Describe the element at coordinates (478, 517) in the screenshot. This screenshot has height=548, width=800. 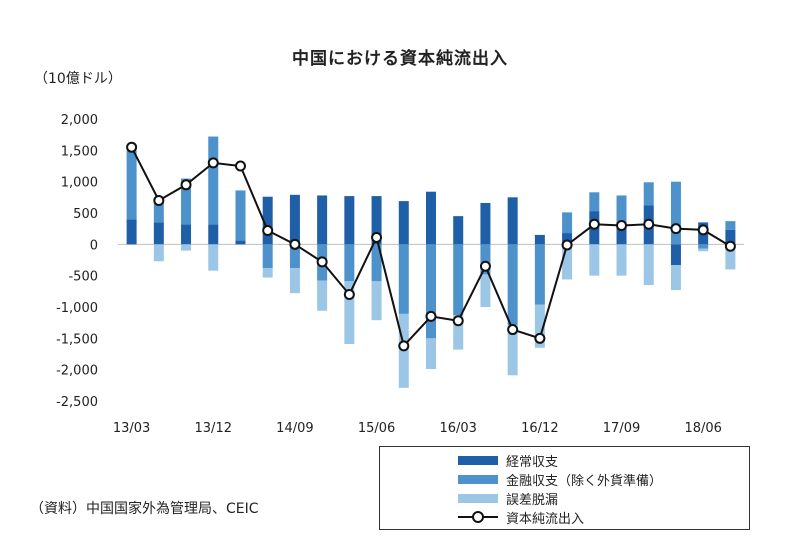
I see `legend-line-marker-icon` at that location.